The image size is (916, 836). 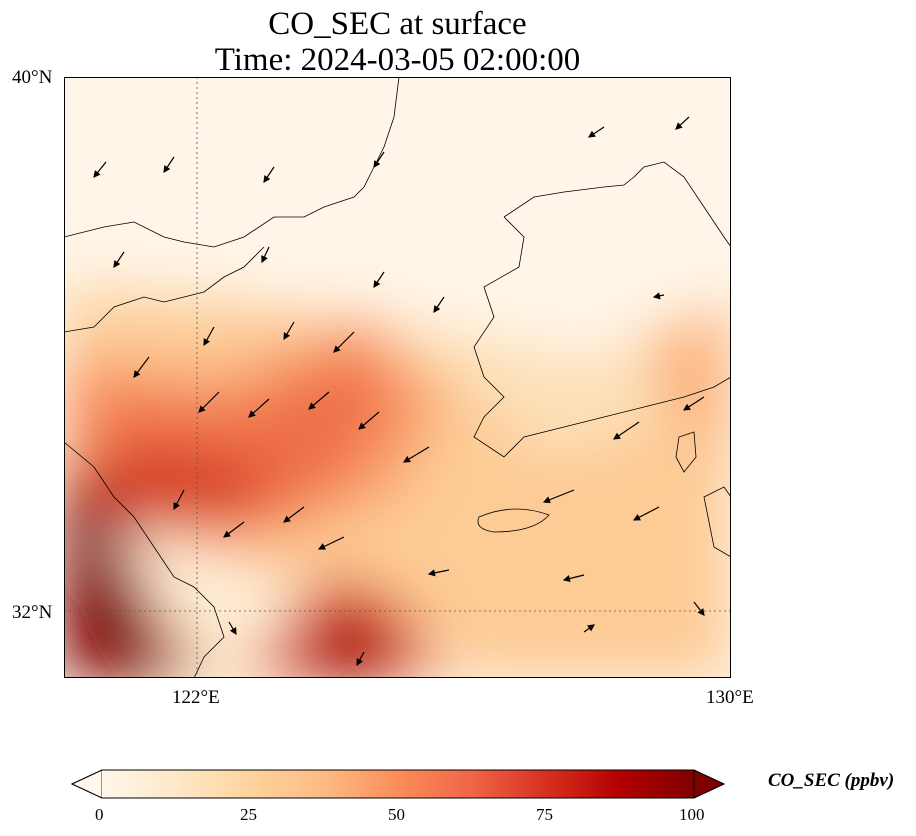 I want to click on map-title: CO_SEC at surface, so click(x=397, y=24).